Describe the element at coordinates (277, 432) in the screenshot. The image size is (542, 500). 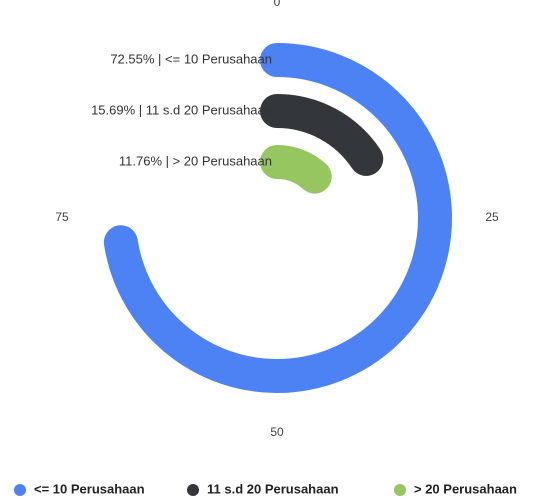
I see `angle-tick-label: 50` at that location.